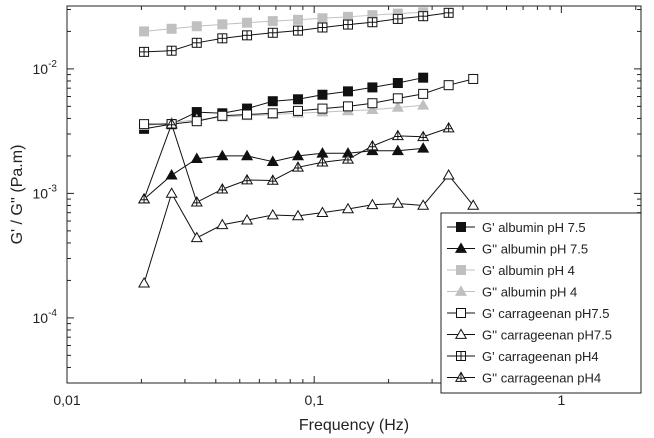  Describe the element at coordinates (546, 313) in the screenshot. I see `legend-label: G' carrageenan pH7.5` at that location.